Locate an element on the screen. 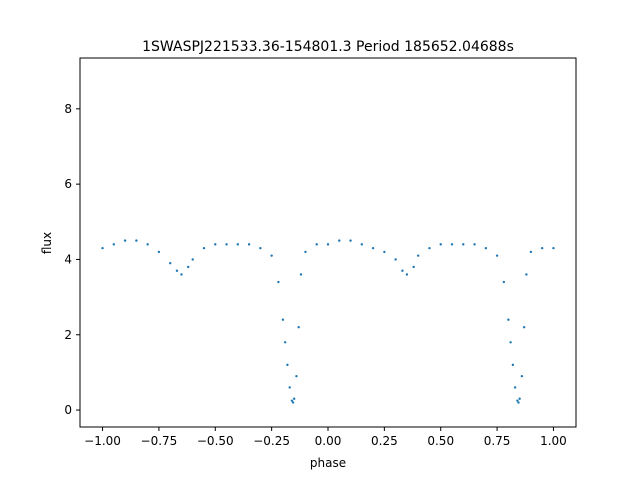  x-tick-label: −0.50 is located at coordinates (215, 441).